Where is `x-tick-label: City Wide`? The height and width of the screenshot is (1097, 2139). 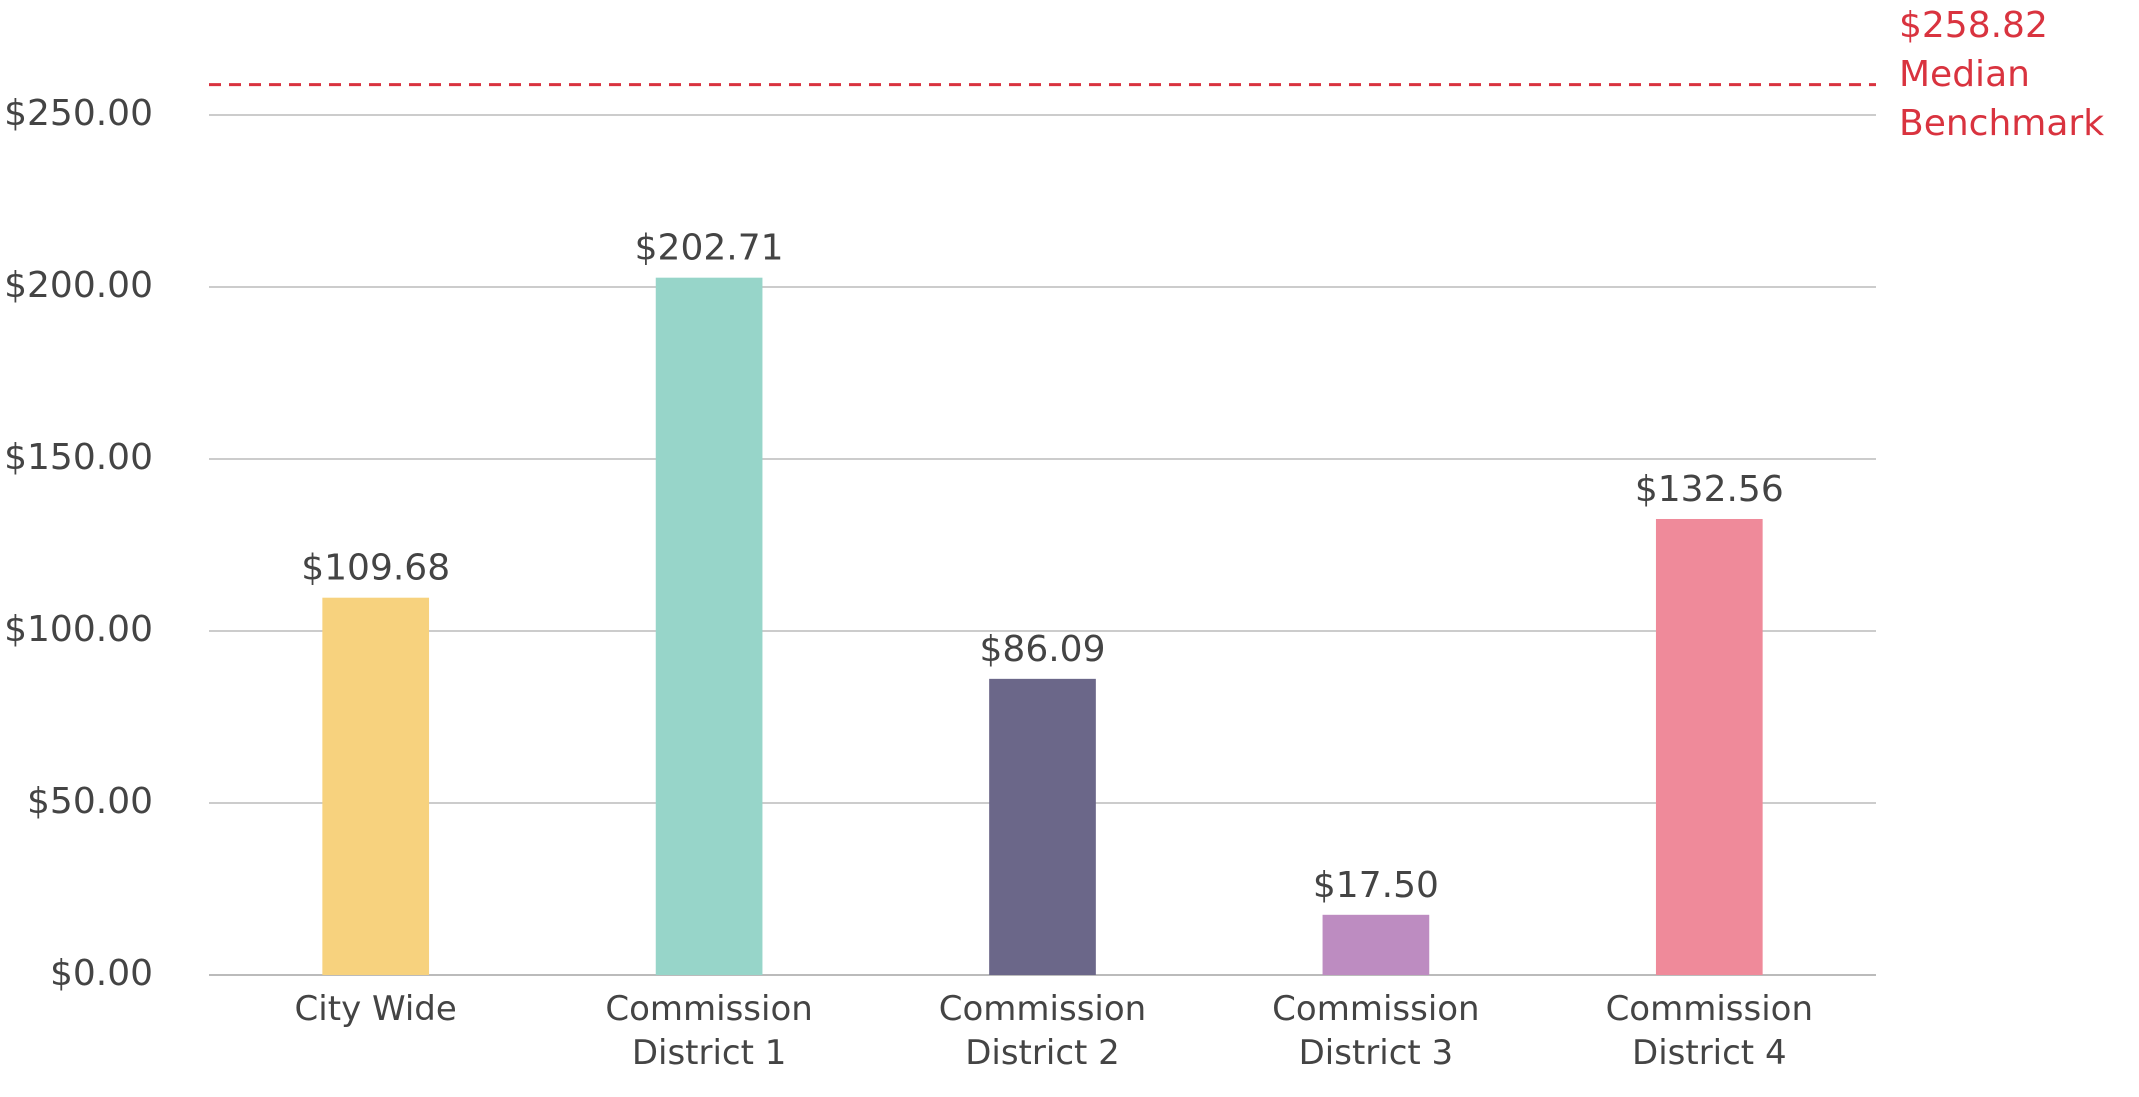 x-tick-label: City Wide is located at coordinates (375, 1009).